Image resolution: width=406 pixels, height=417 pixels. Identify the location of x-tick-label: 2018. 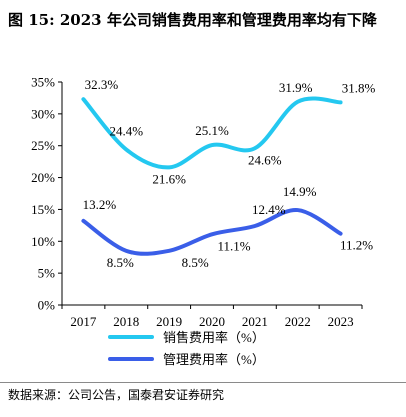
(126, 321).